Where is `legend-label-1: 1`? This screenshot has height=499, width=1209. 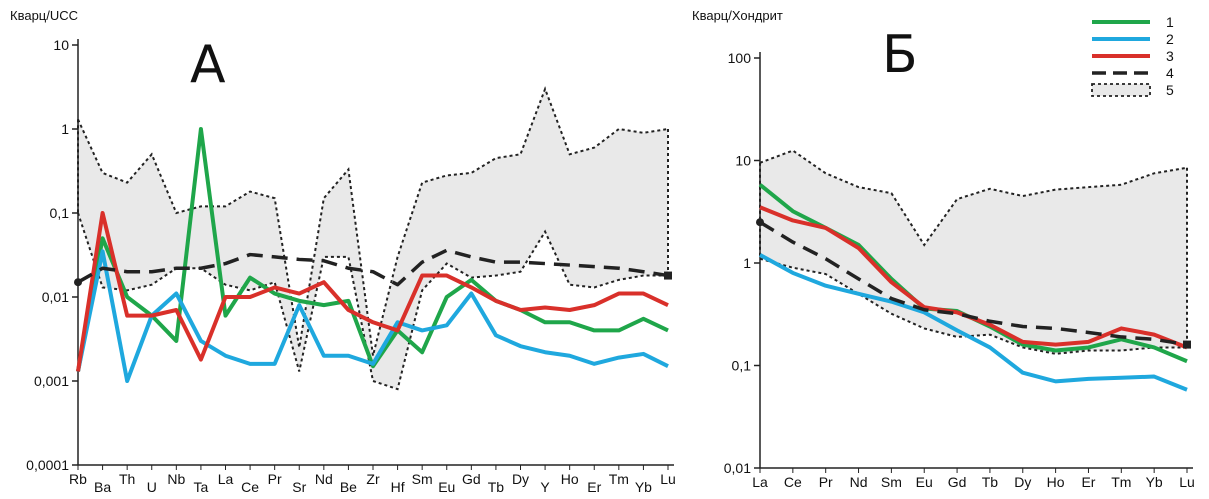 legend-label-1: 1 is located at coordinates (1170, 22).